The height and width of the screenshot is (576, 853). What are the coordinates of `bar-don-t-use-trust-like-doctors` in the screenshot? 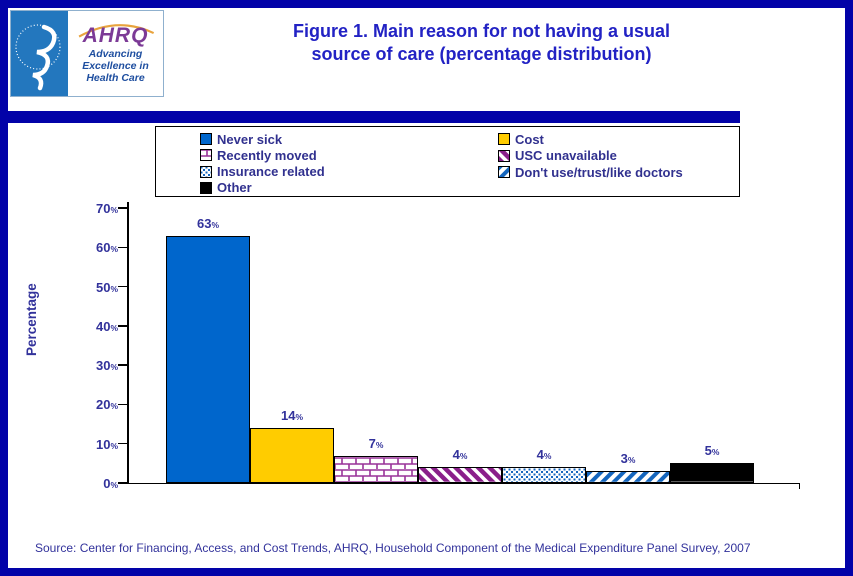 It's located at (628, 477).